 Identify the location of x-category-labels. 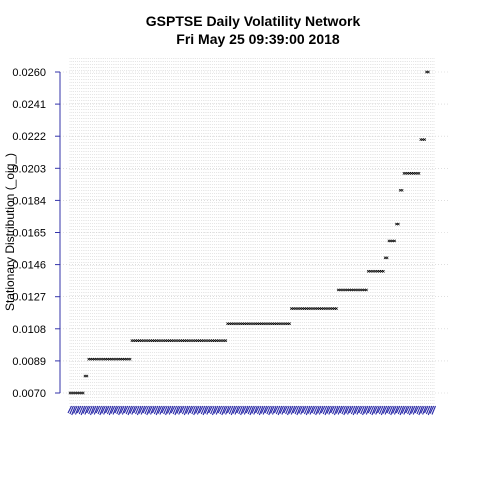
(252, 410).